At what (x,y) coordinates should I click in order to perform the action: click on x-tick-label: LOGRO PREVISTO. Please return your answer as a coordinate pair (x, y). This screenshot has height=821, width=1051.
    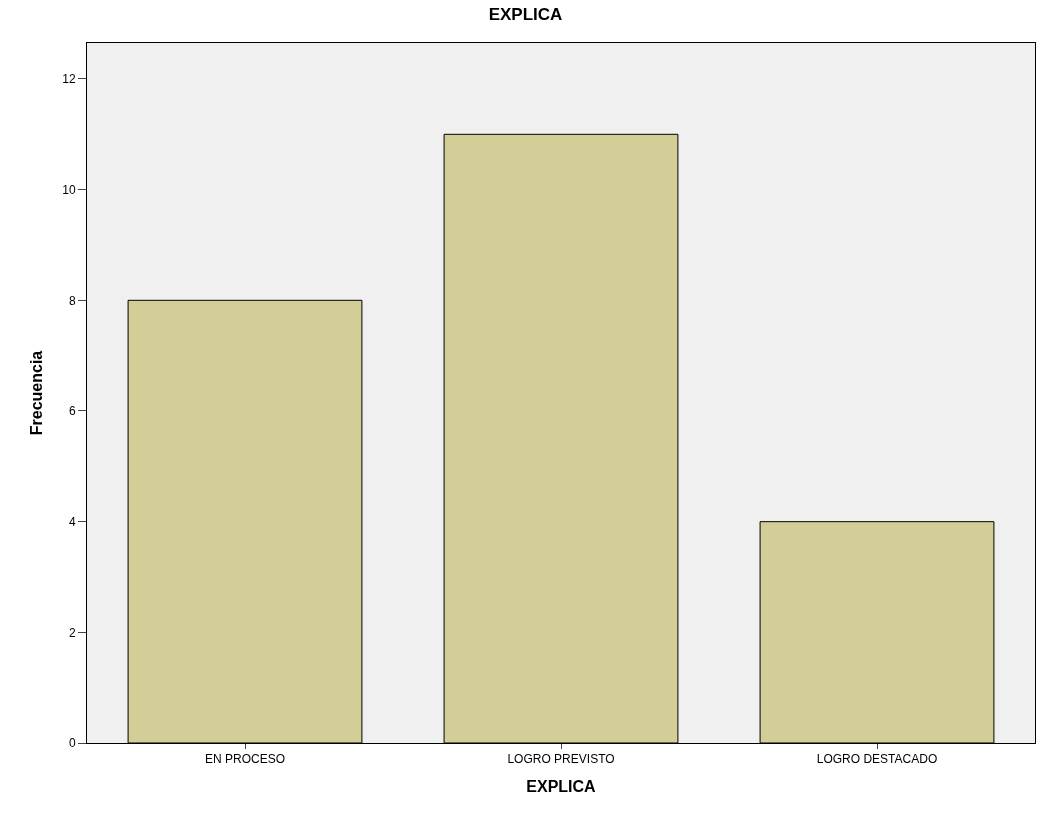
    Looking at the image, I should click on (561, 759).